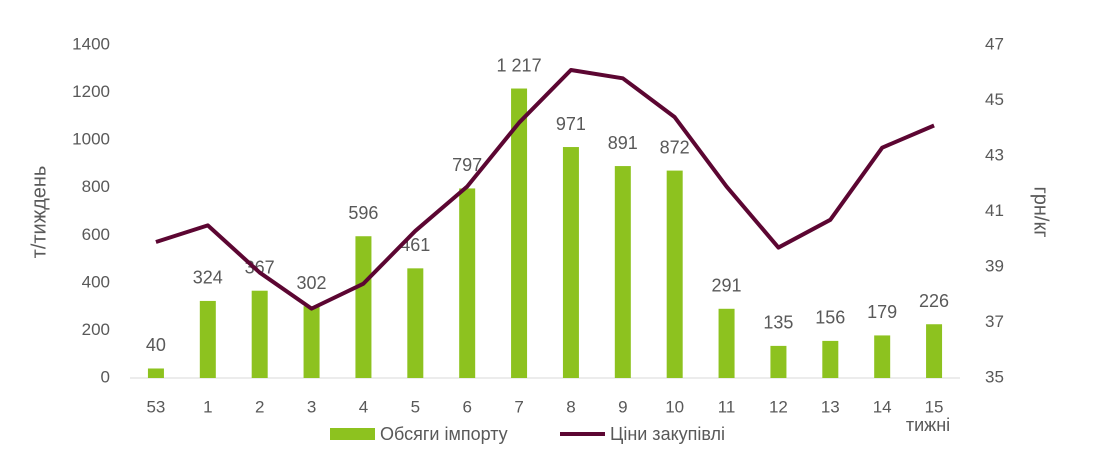 The width and height of the screenshot is (1094, 470). Describe the element at coordinates (727, 286) in the screenshot. I see `data-label: 291` at that location.